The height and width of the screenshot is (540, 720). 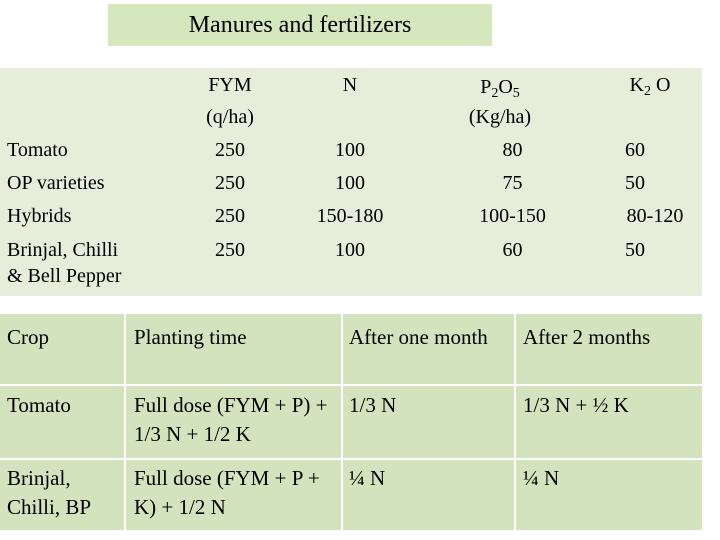 I want to click on table-row-crop: OP varieties, so click(x=56, y=183).